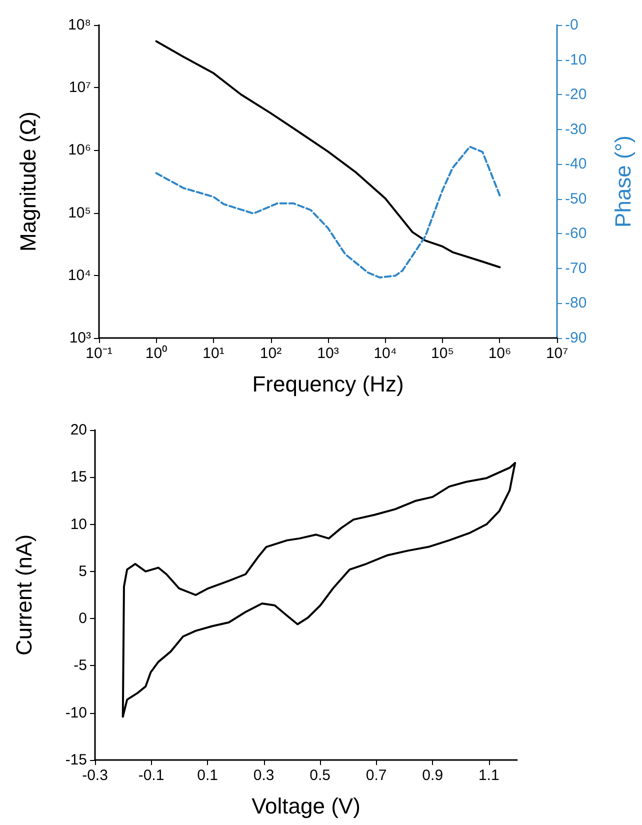 The image size is (642, 825). What do you see at coordinates (442, 353) in the screenshot?
I see `x-tick-label: 10⁵` at bounding box center [442, 353].